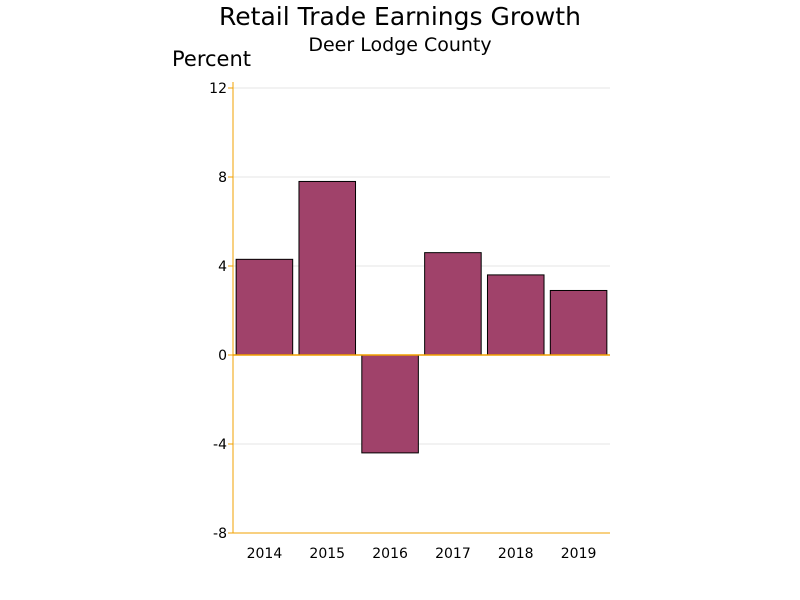 This screenshot has width=800, height=600. I want to click on x-tick-label: 2014, so click(265, 554).